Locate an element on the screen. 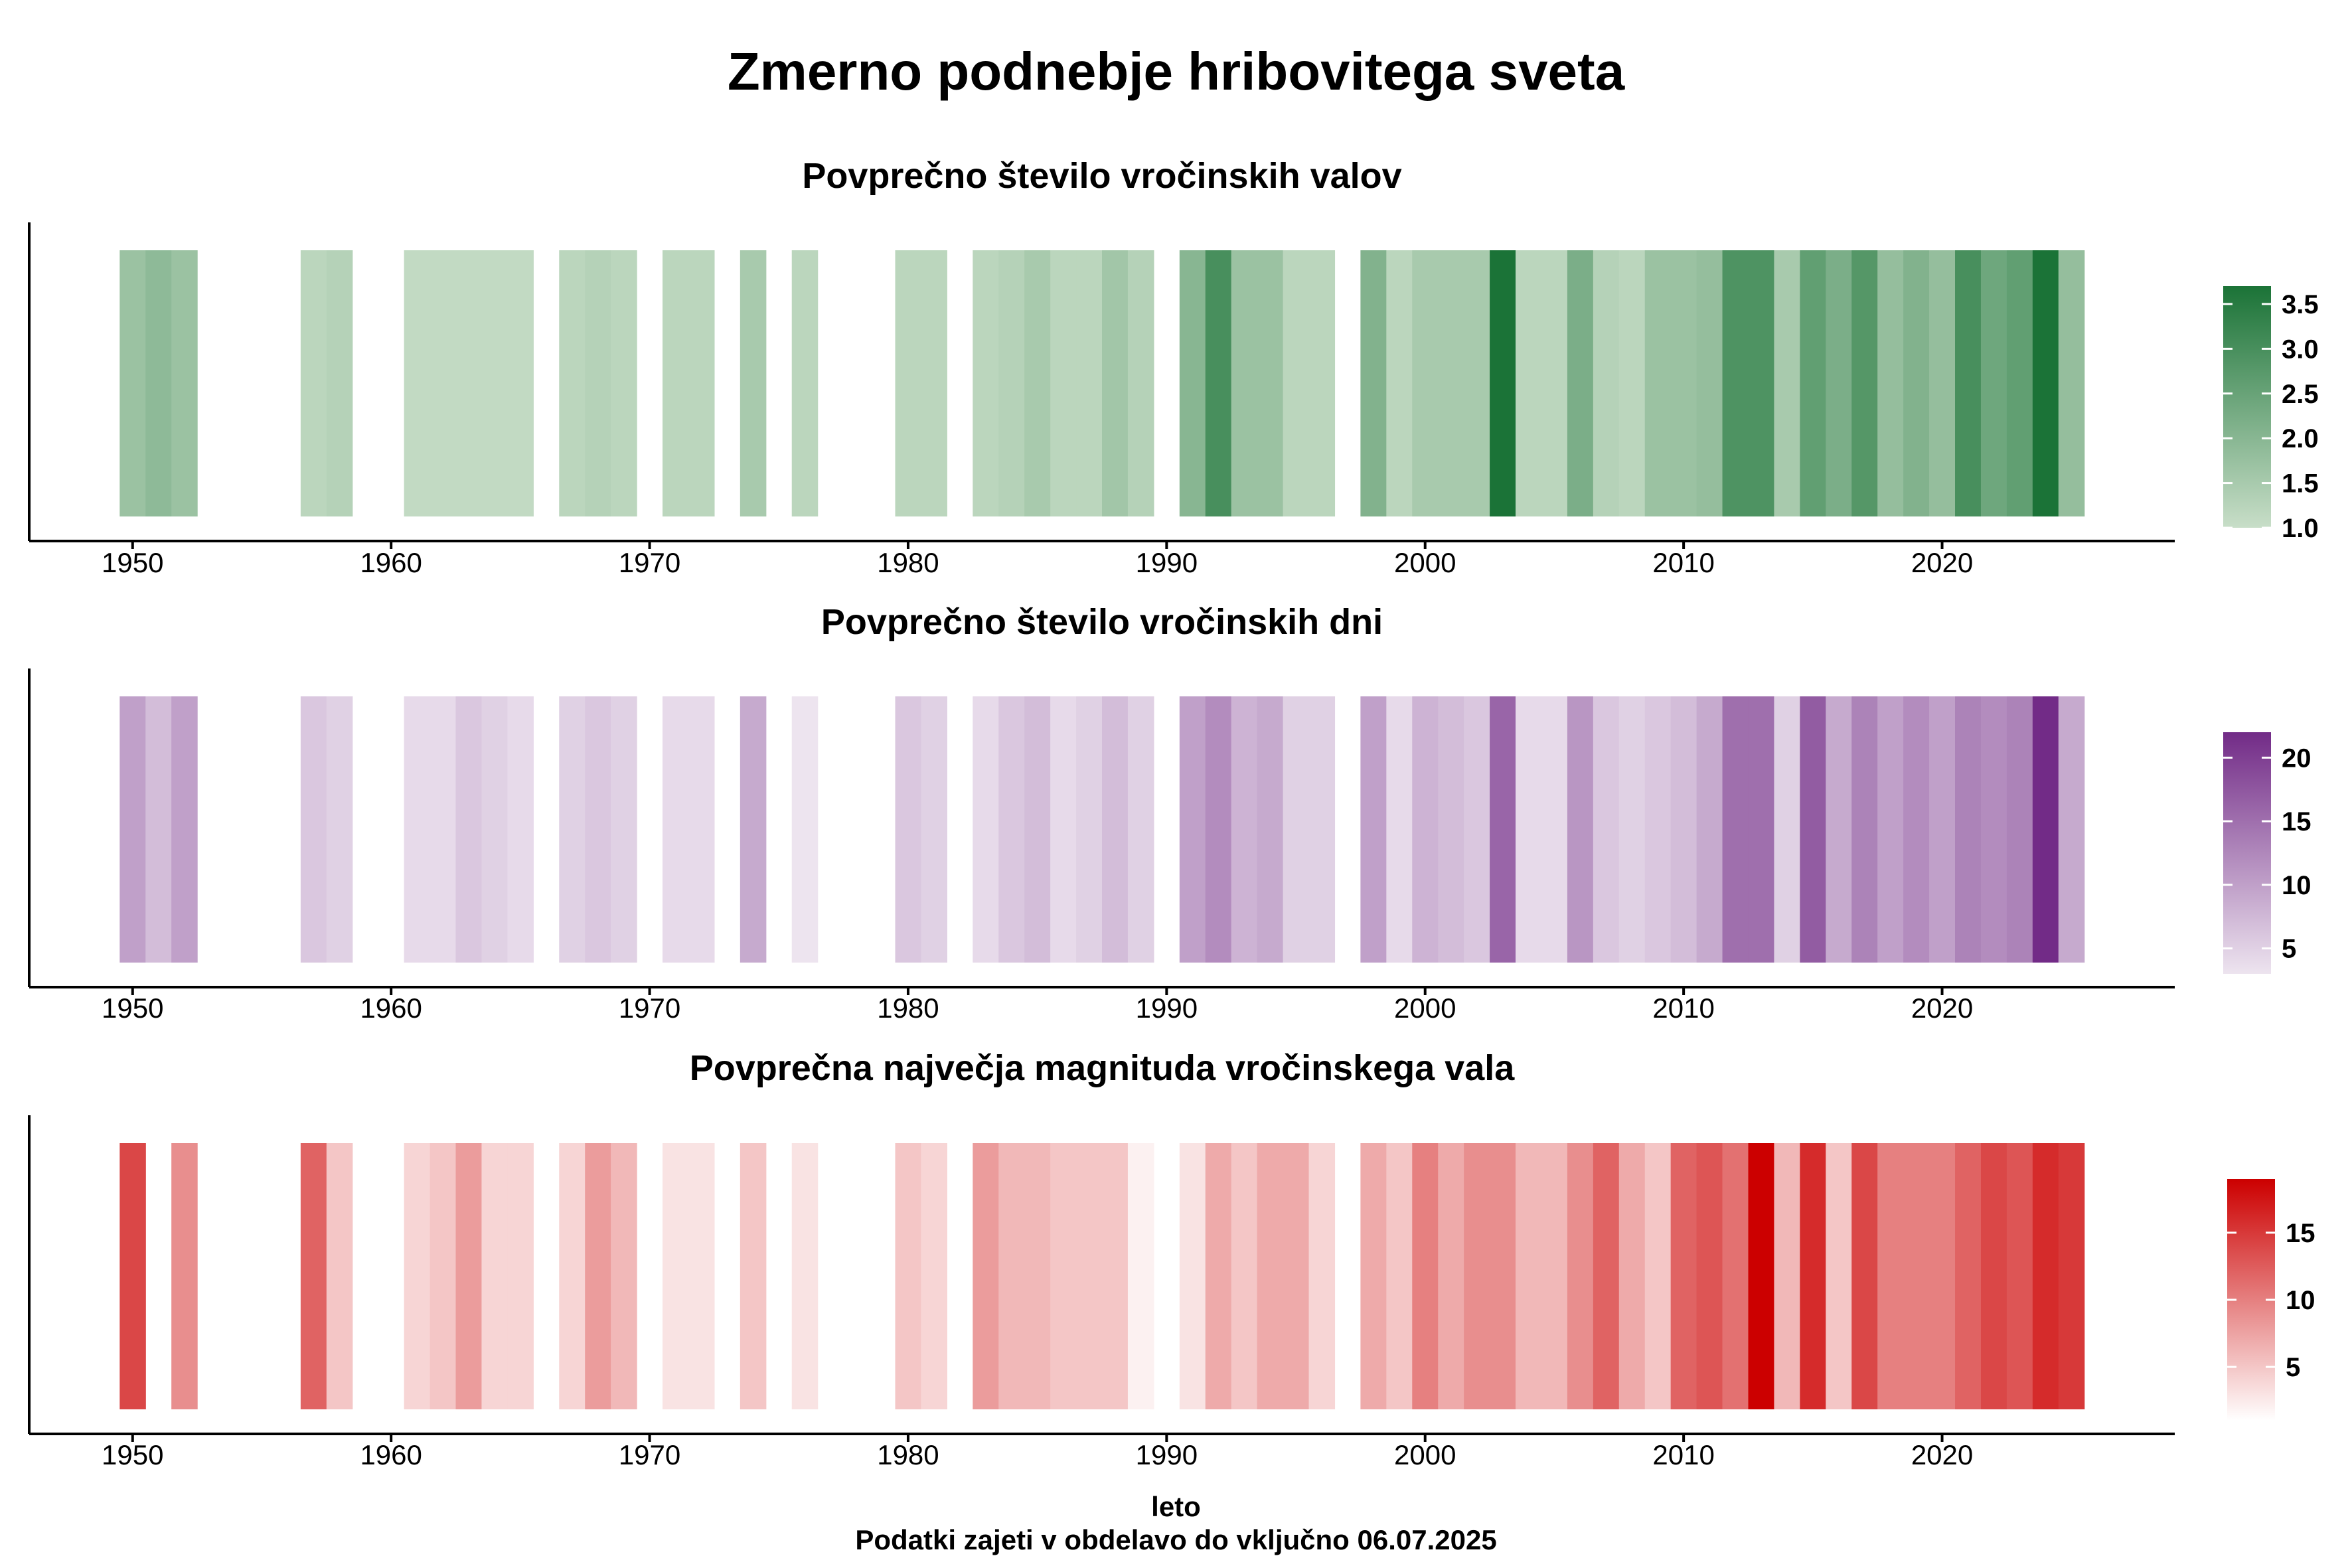  x-tick-label: 2020 is located at coordinates (1942, 1454).